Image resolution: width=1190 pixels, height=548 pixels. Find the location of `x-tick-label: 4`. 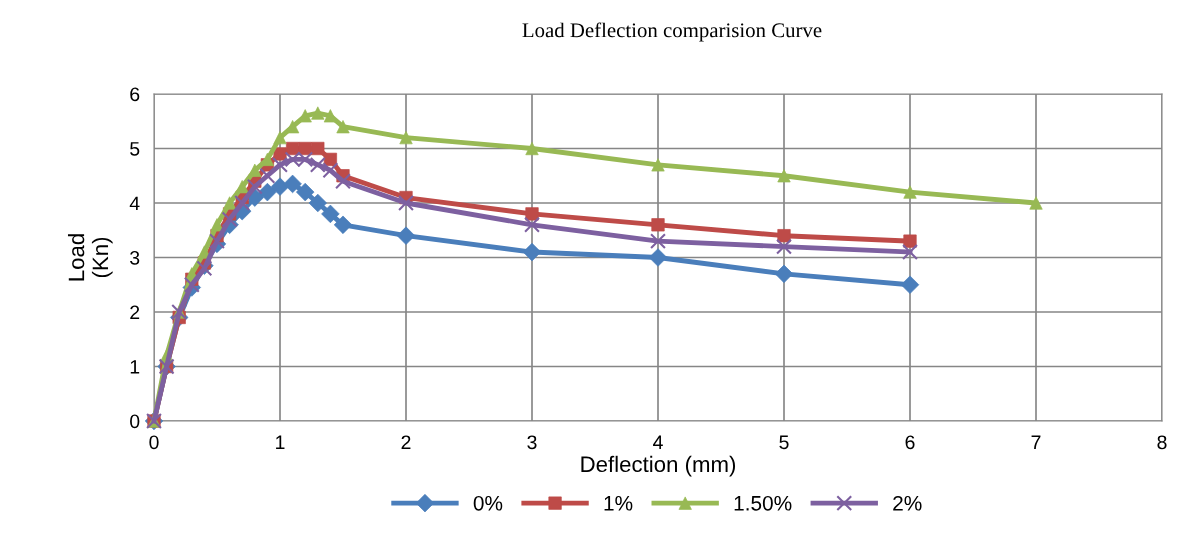

x-tick-label: 4 is located at coordinates (658, 442).